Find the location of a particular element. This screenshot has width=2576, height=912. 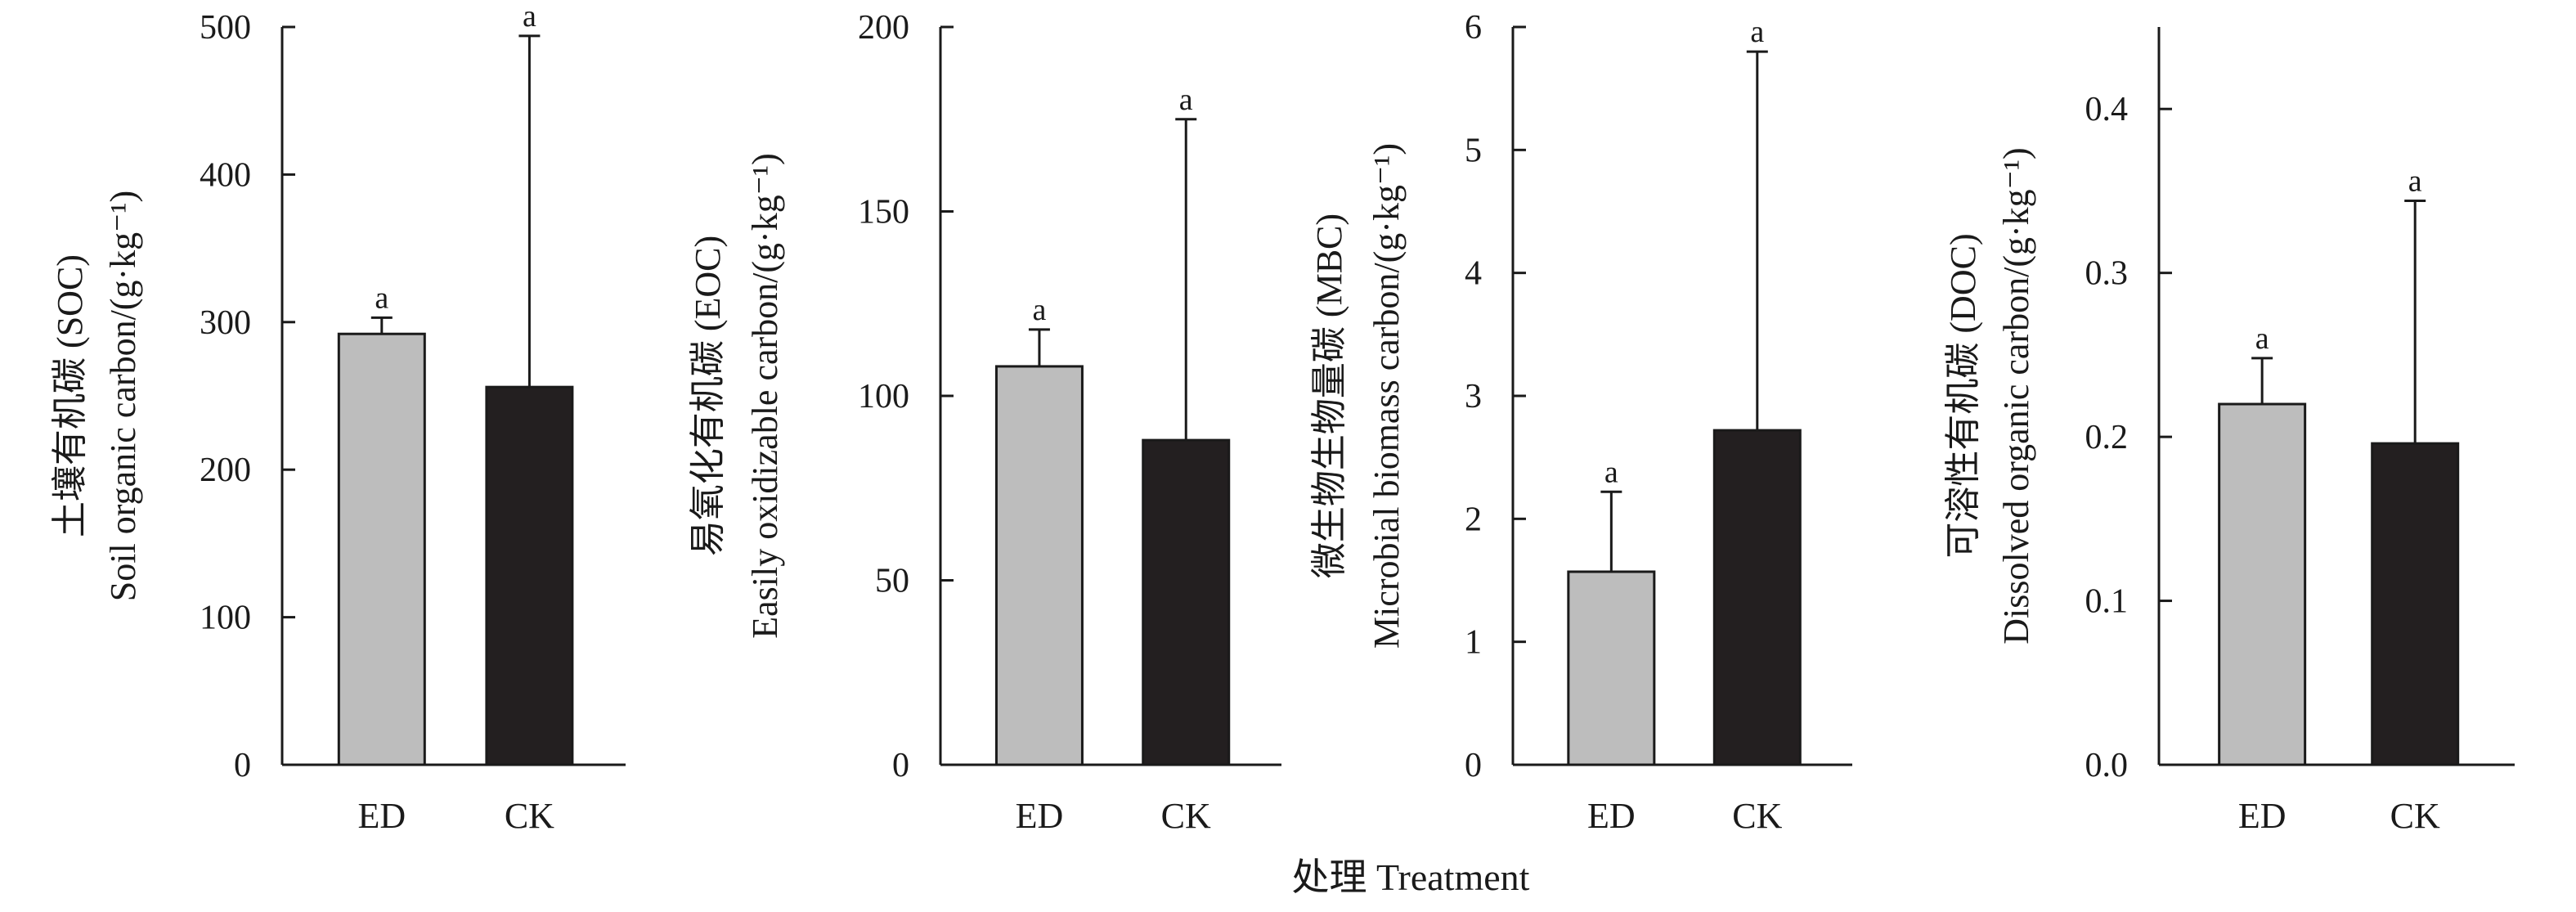

y-axis-title-en: Easily oxidizable carbon/(g·kg⁻¹) is located at coordinates (765, 396).